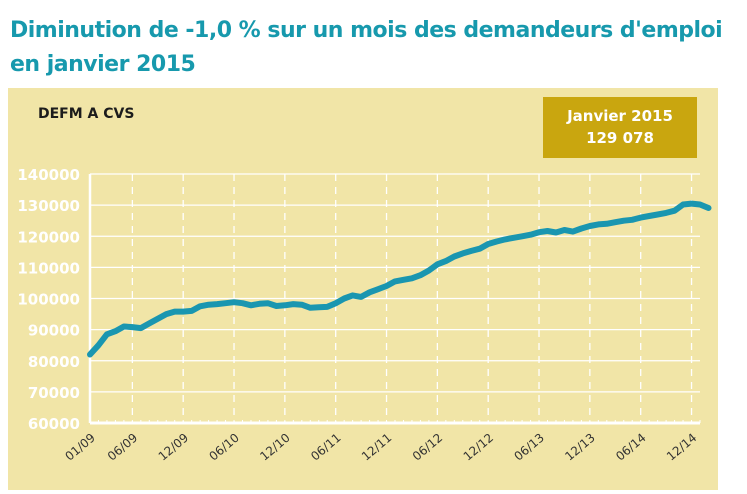  What do you see at coordinates (620, 116) in the screenshot?
I see `latest-period: Janvier 2015` at bounding box center [620, 116].